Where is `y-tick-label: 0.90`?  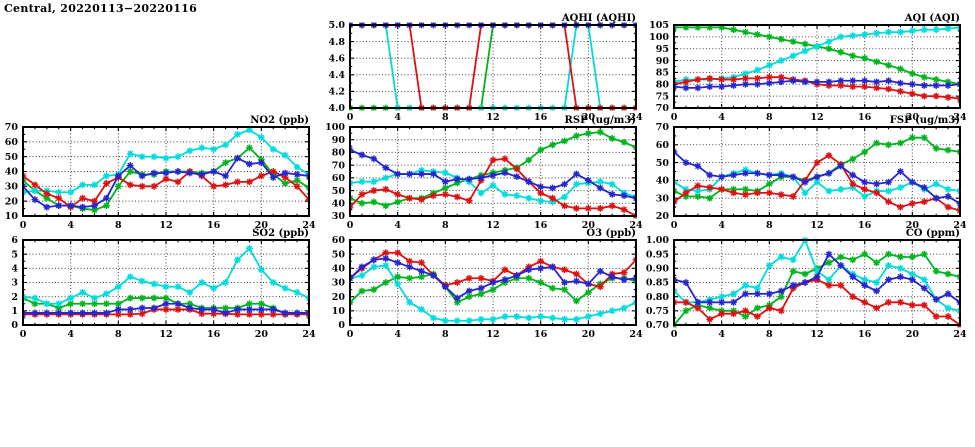
y-tick-label: 0.90 is located at coordinates (658, 269).